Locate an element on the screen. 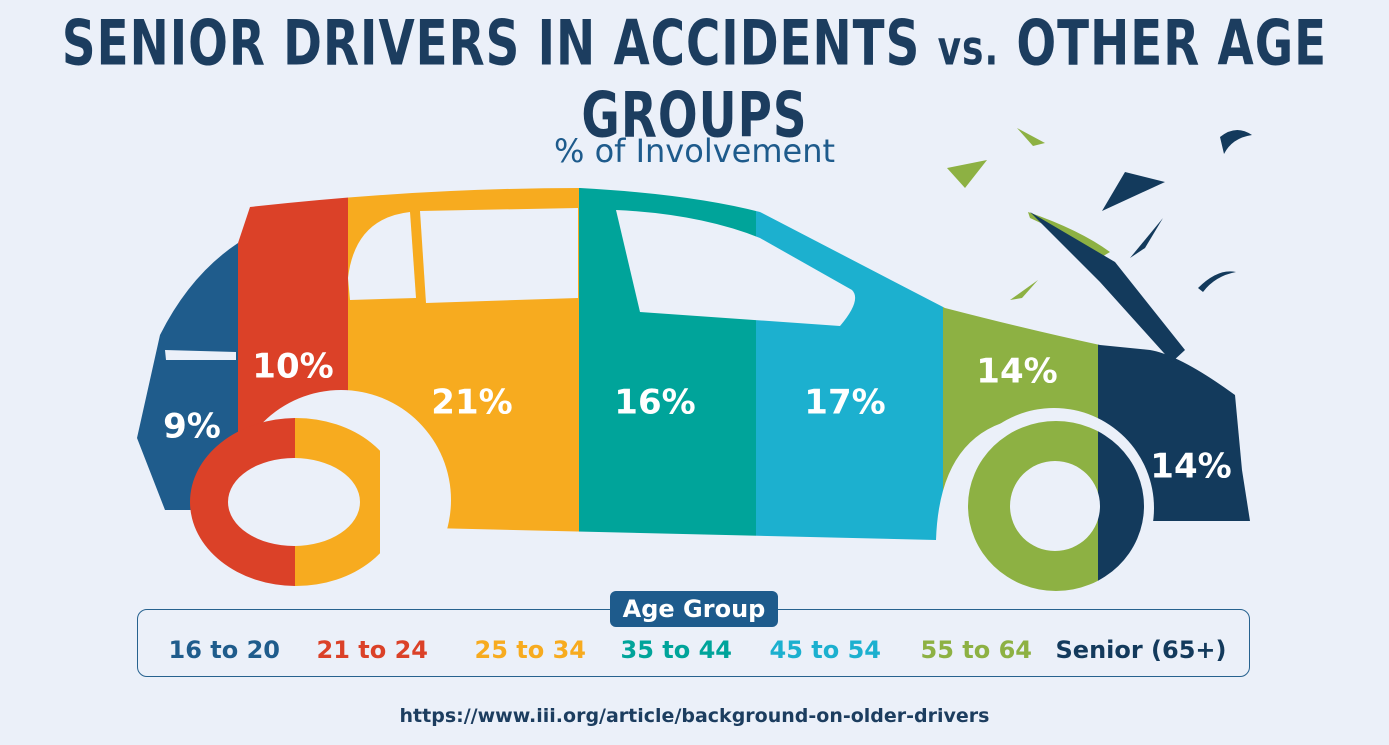 The height and width of the screenshot is (745, 1389). legend-item: 45 to 54 is located at coordinates (825, 650).